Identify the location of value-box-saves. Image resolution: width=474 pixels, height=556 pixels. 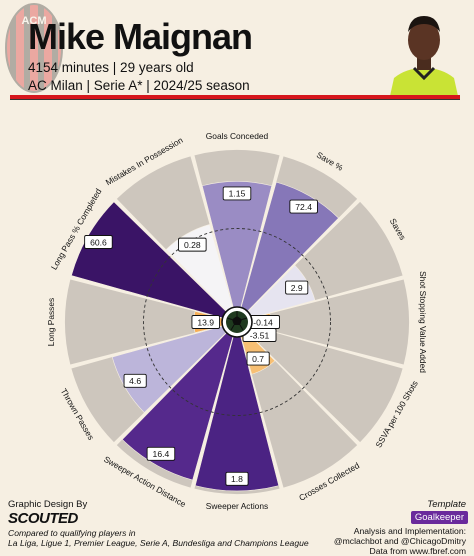
(297, 287).